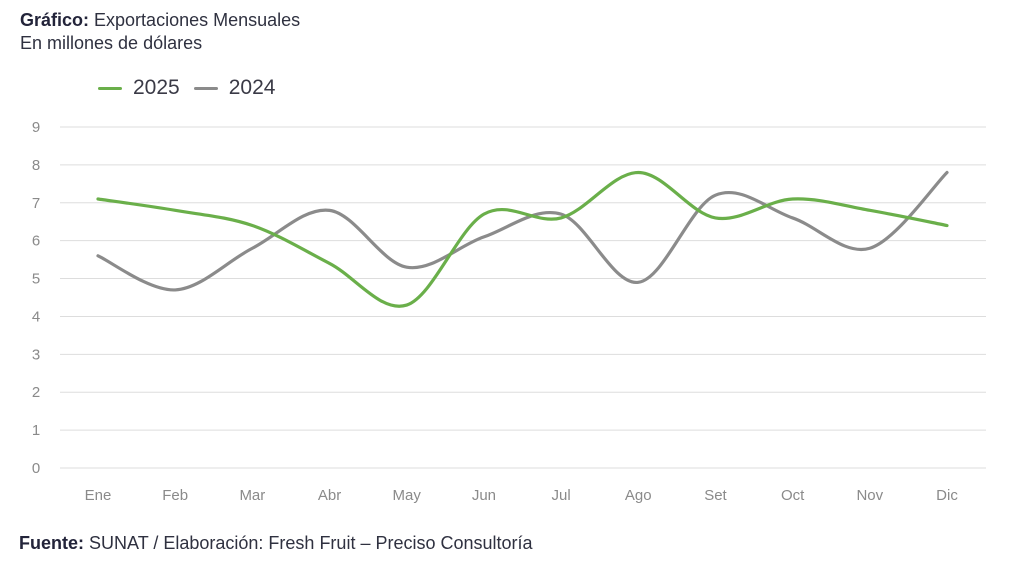 This screenshot has width=1024, height=570. Describe the element at coordinates (36, 127) in the screenshot. I see `y-tick-label-9: 9` at that location.